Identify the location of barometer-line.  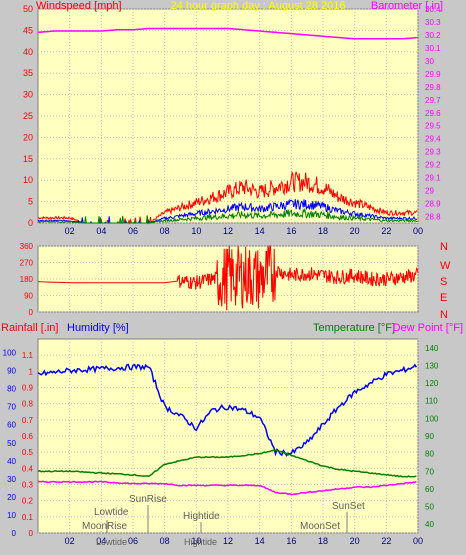
(228, 33).